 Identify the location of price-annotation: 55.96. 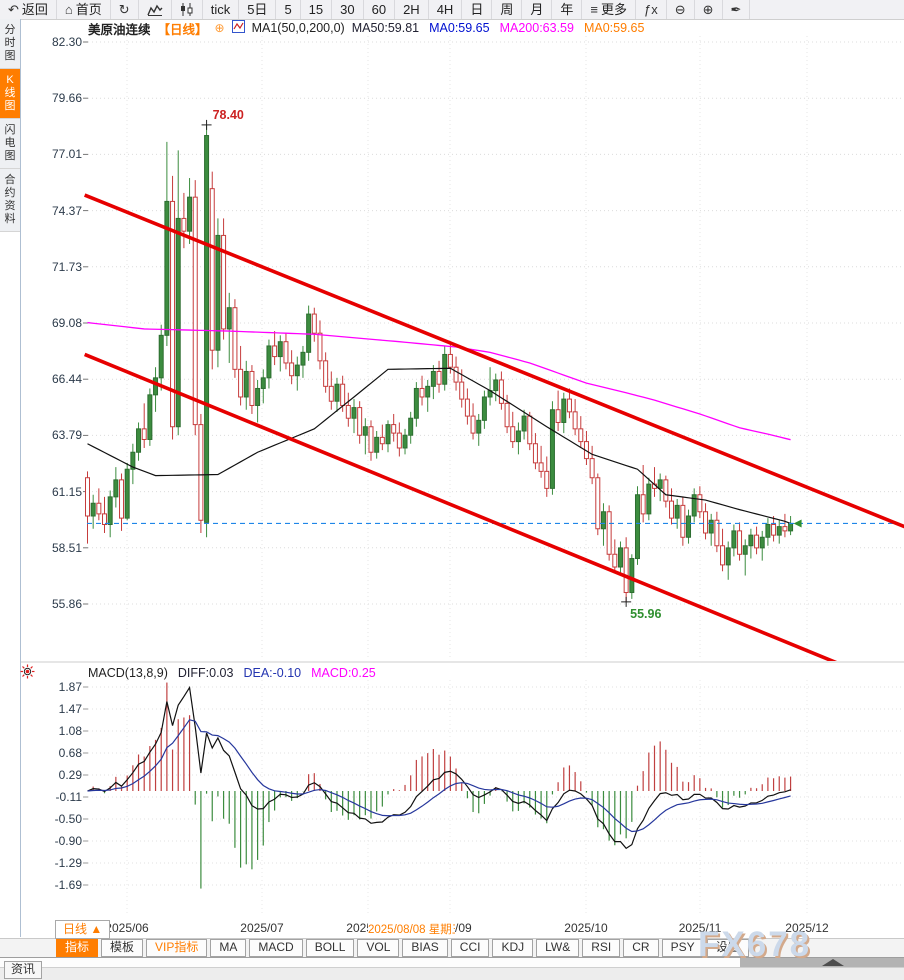
(645, 614).